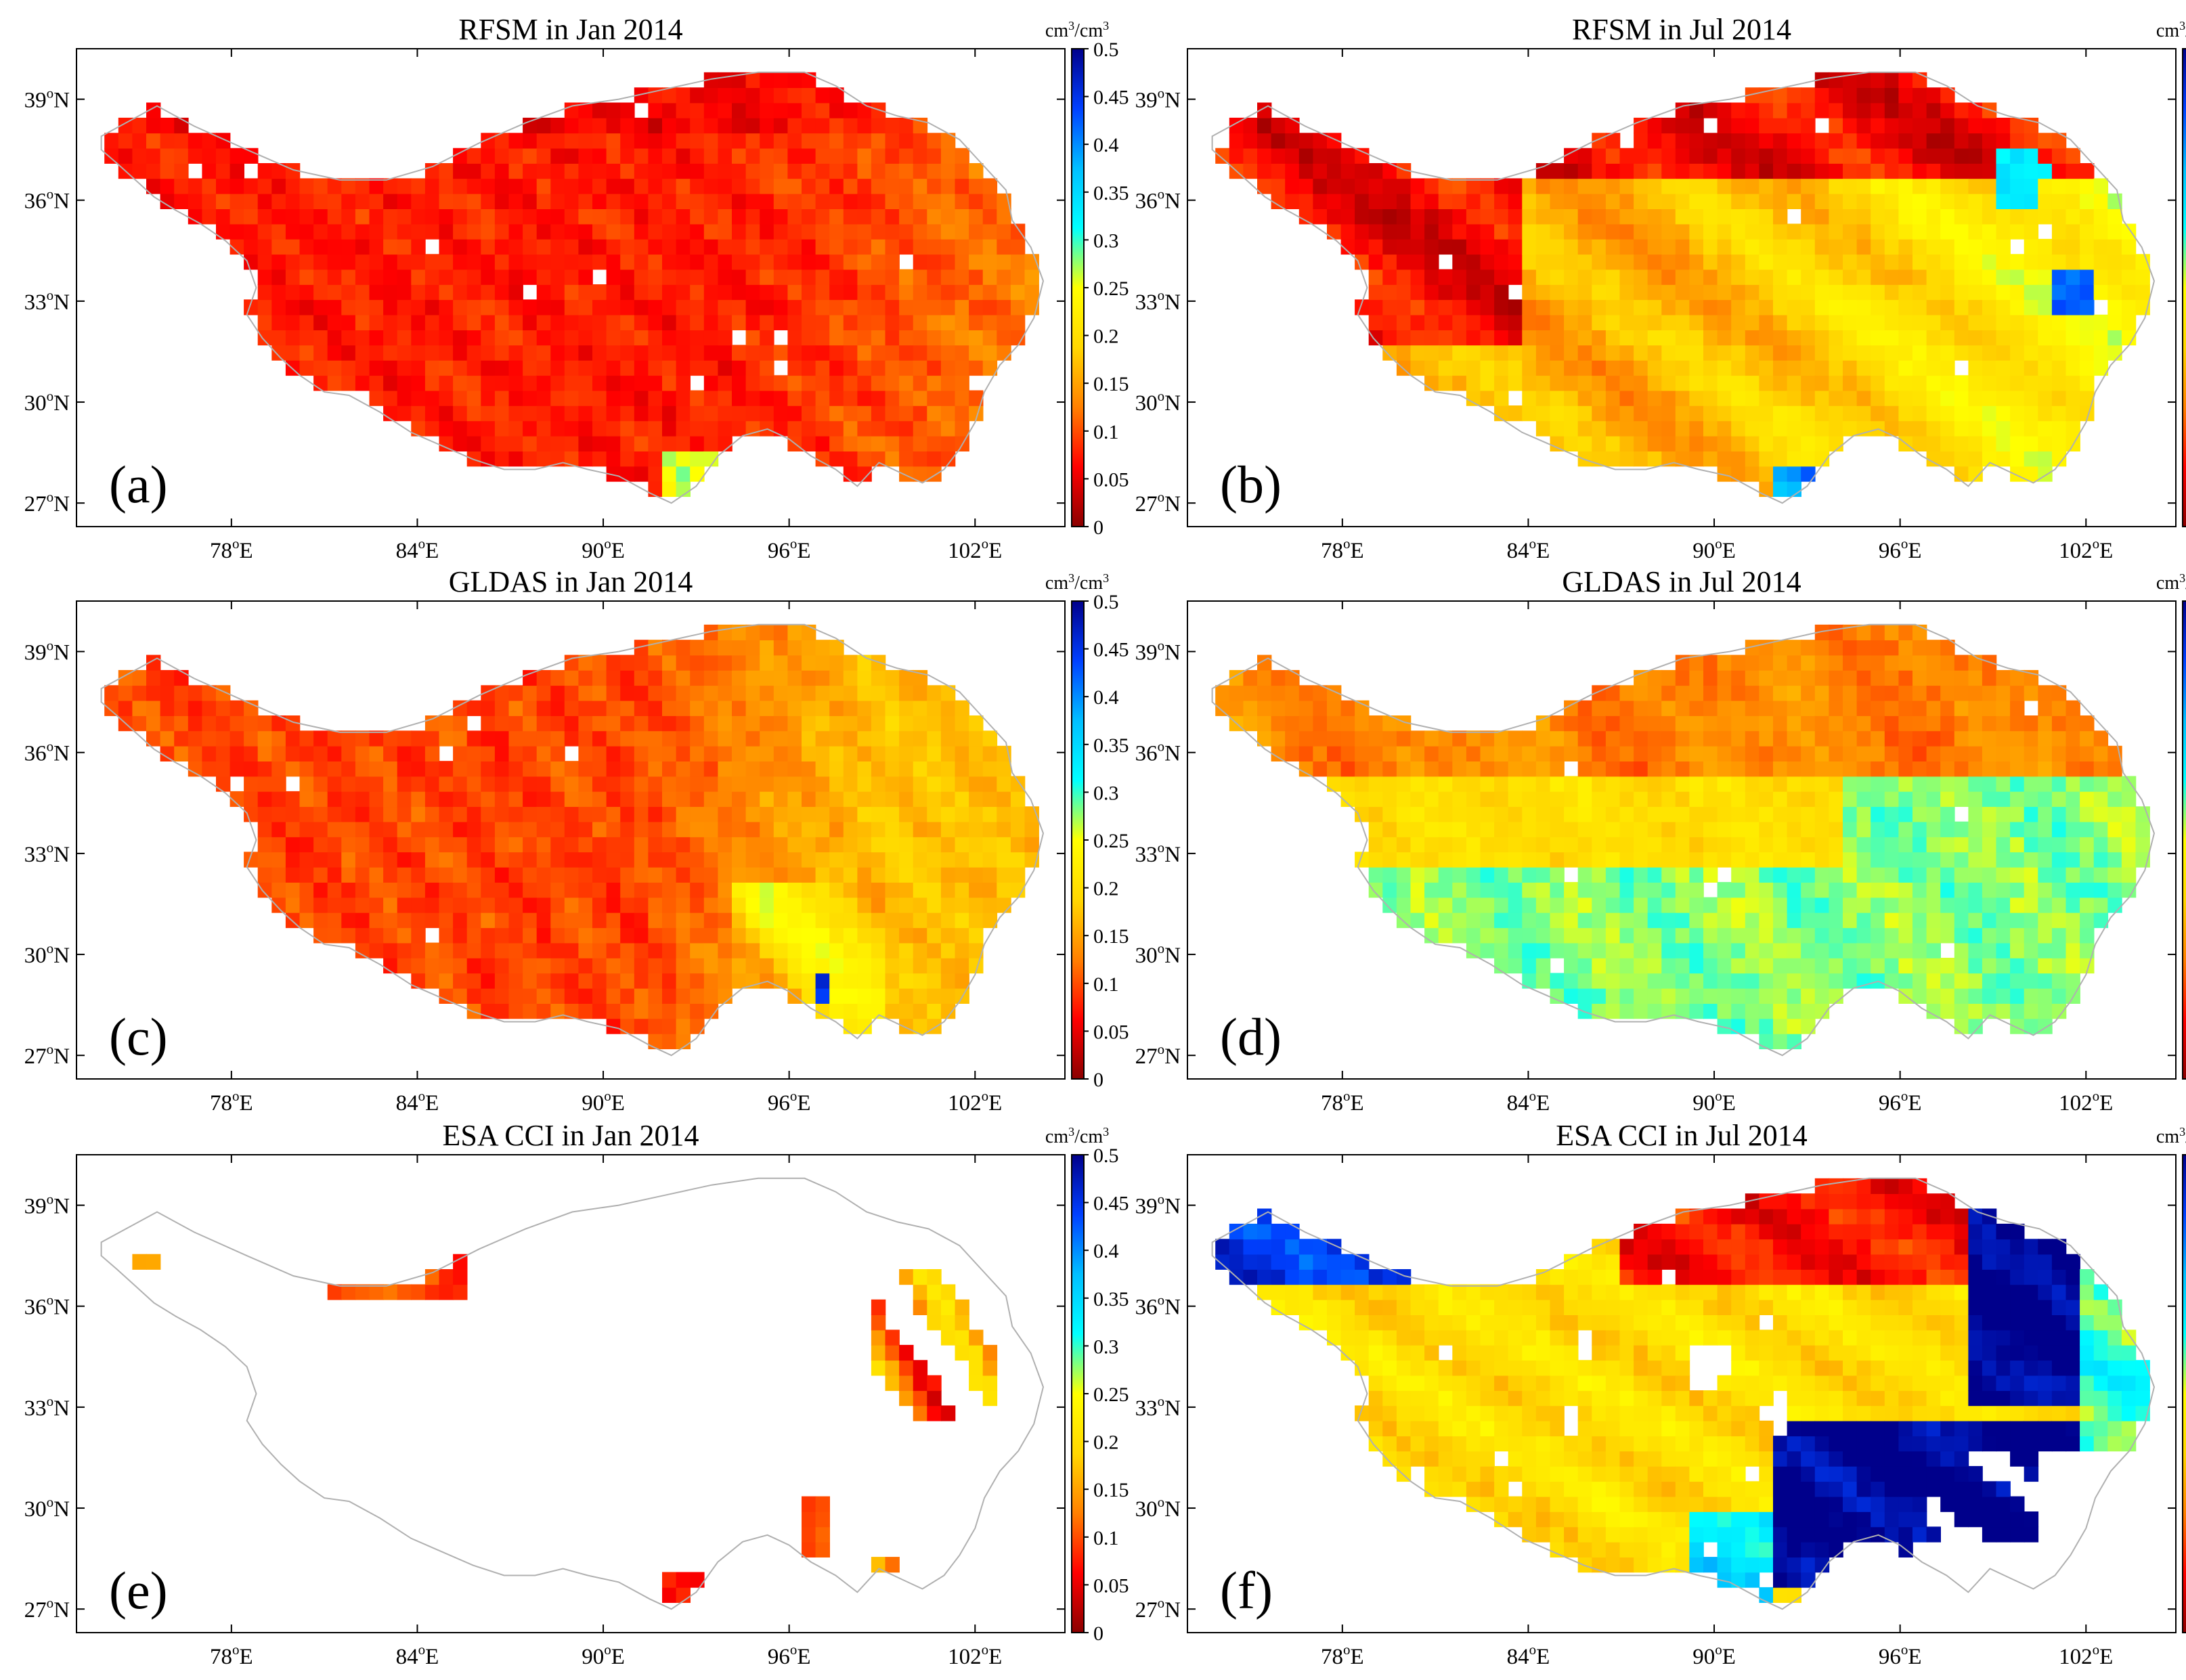 This screenshot has width=2186, height=1680. Describe the element at coordinates (1106, 602) in the screenshot. I see `colorbar-tick-label: 0.5` at that location.